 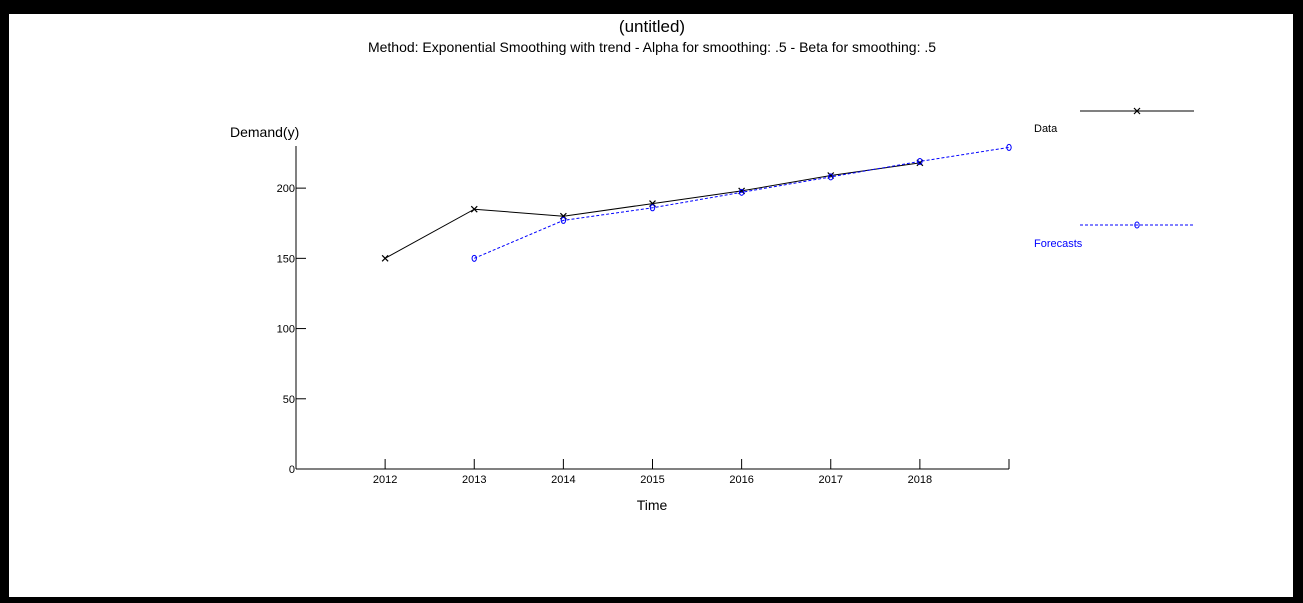 What do you see at coordinates (286, 330) in the screenshot?
I see `y-tick-label: 100` at bounding box center [286, 330].